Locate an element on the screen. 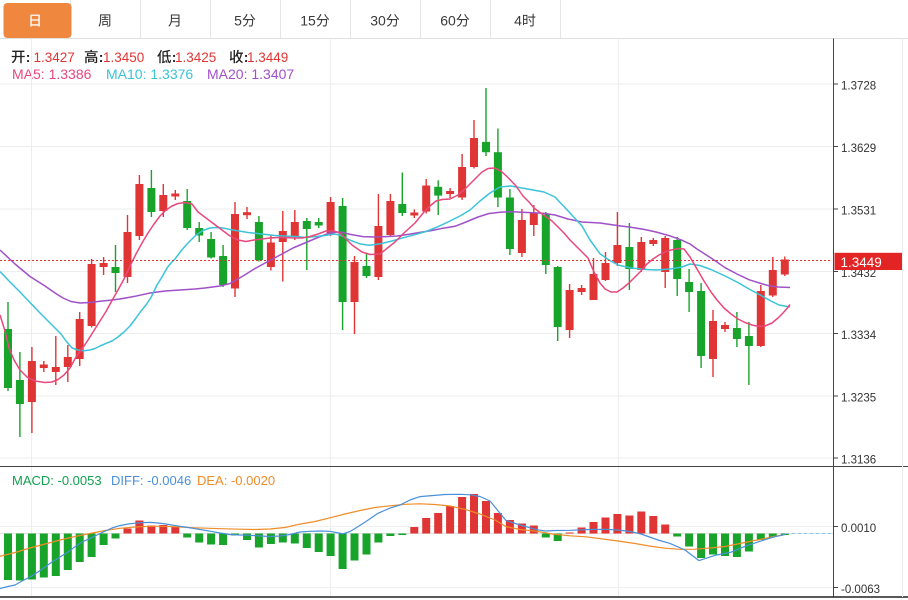  svg-text: 30 is located at coordinates (378, 21).